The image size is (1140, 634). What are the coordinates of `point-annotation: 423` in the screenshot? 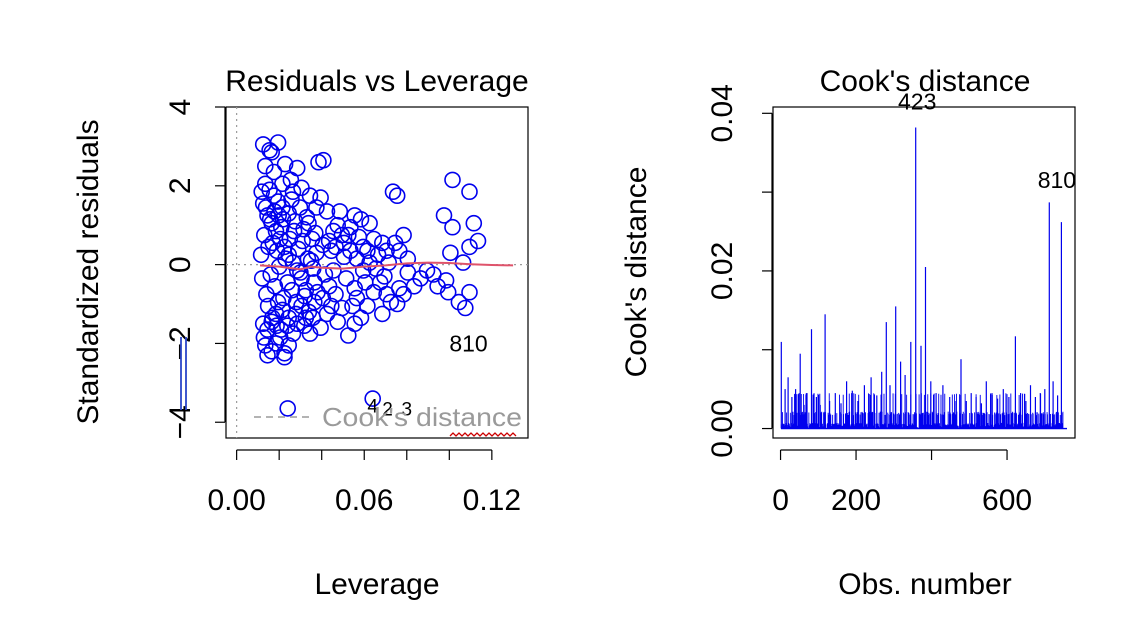 It's located at (917, 101).